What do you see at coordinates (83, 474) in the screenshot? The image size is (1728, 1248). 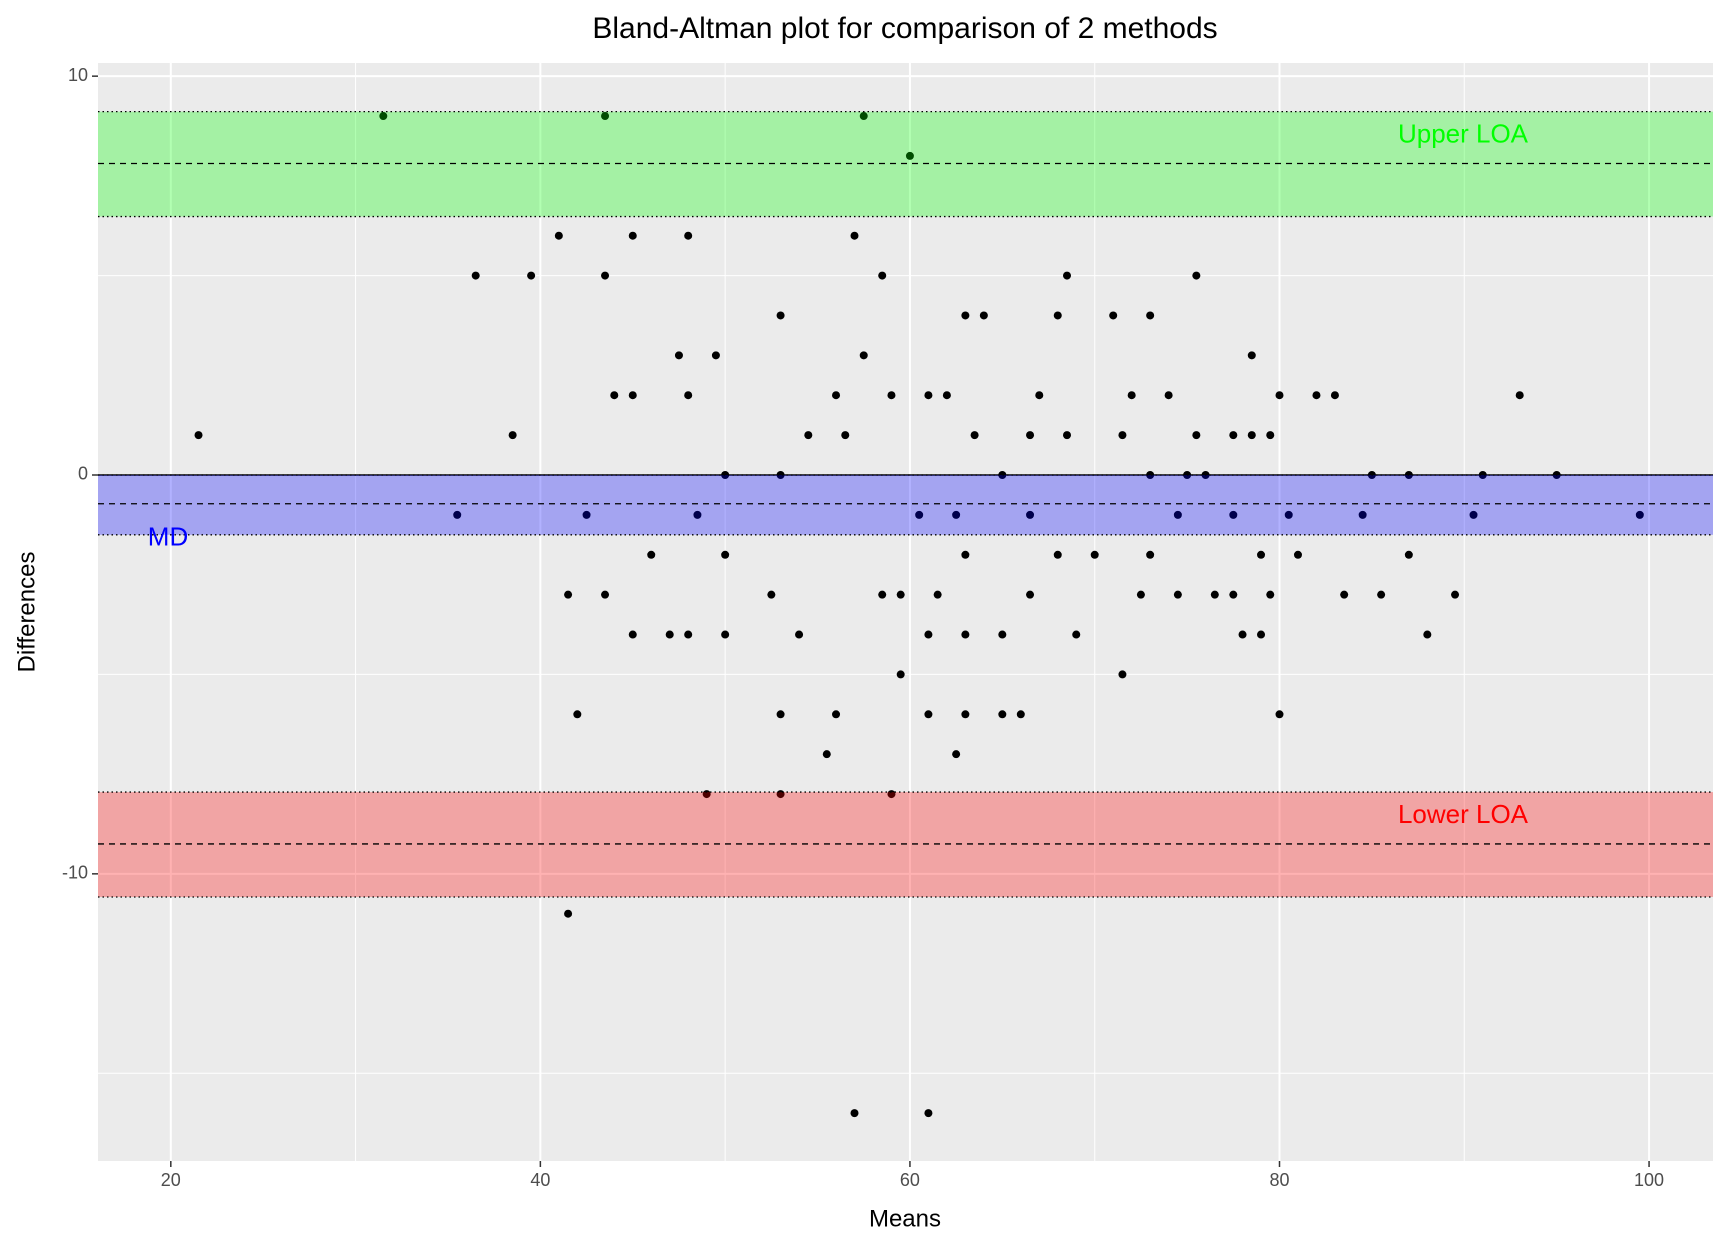 I see `y-tick-label: 0` at bounding box center [83, 474].